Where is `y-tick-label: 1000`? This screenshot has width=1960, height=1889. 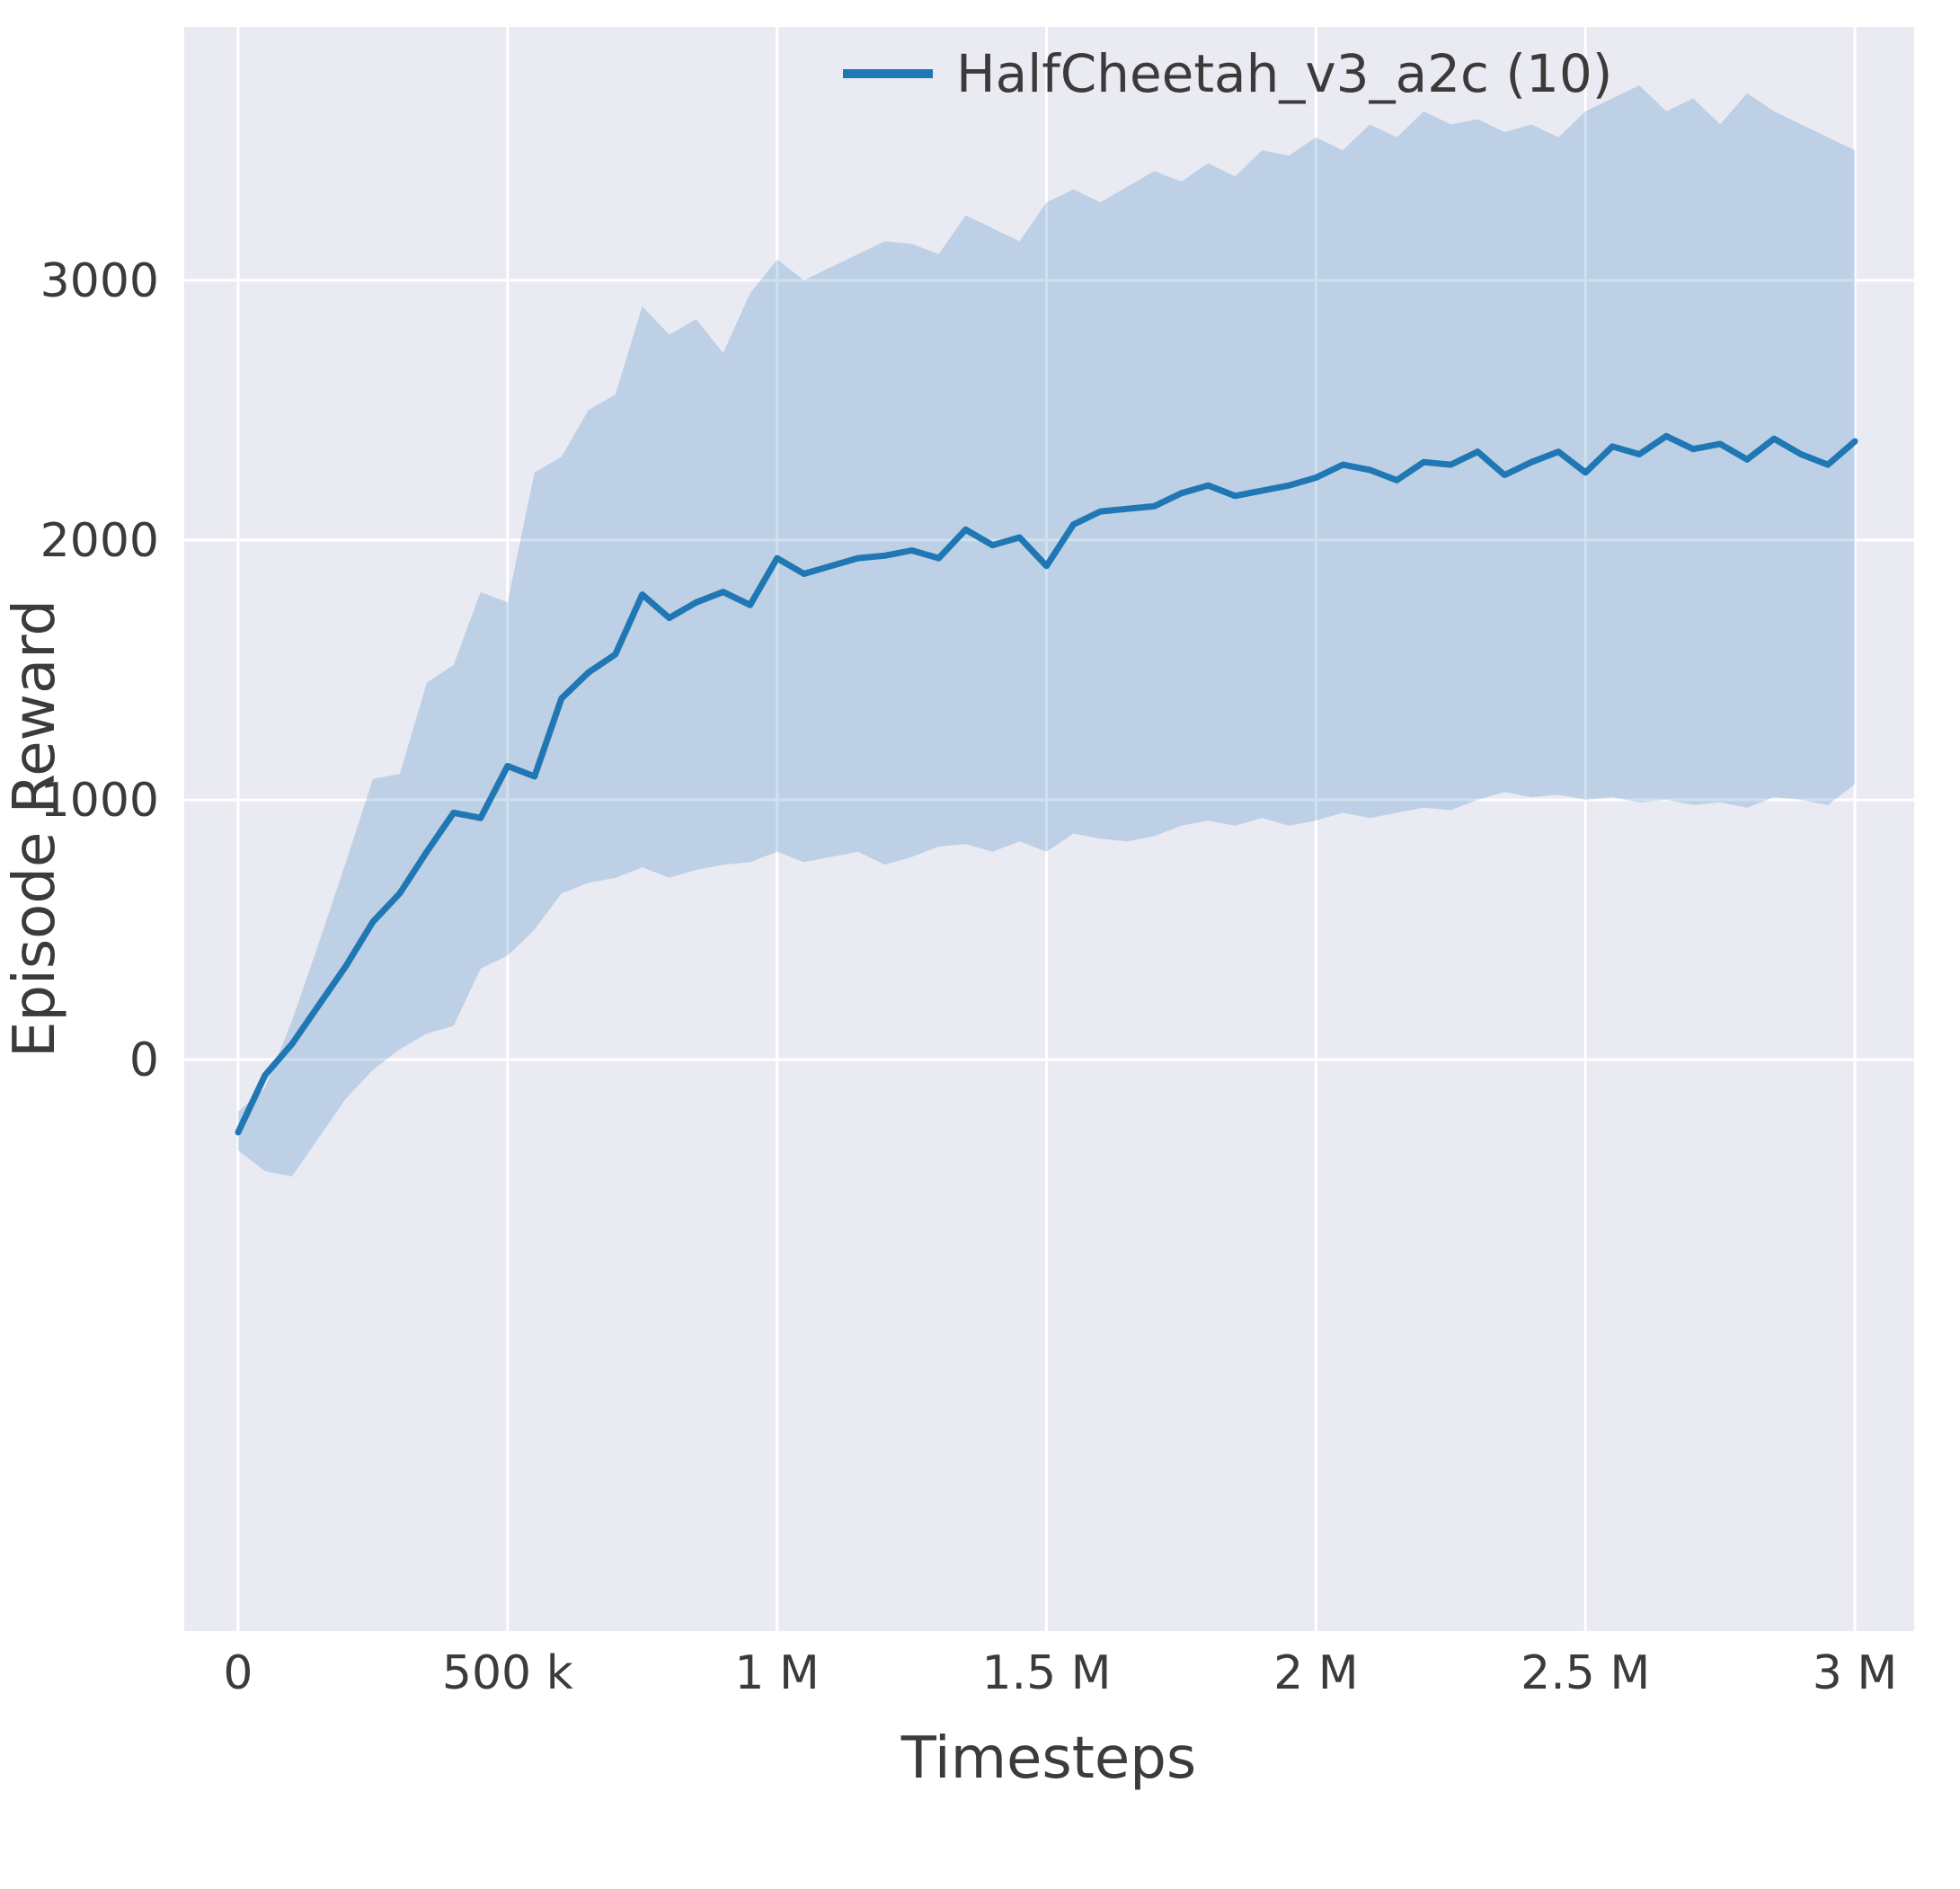 y-tick-label: 1000 is located at coordinates (100, 801).